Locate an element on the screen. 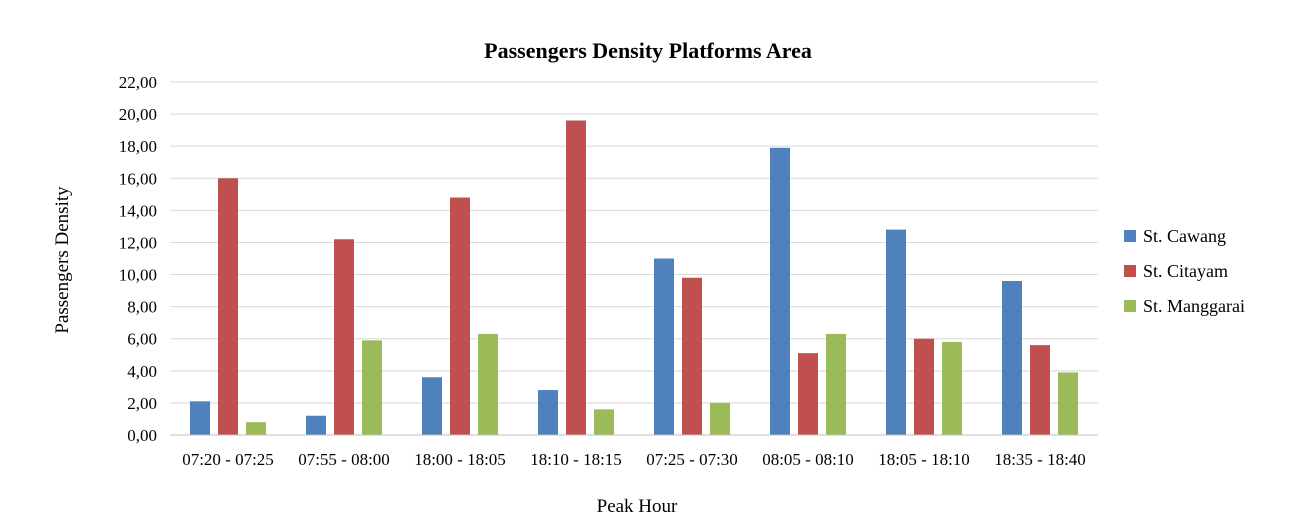 This screenshot has width=1313, height=529. x-tick-label: 07:20 - 07:25 is located at coordinates (228, 459).